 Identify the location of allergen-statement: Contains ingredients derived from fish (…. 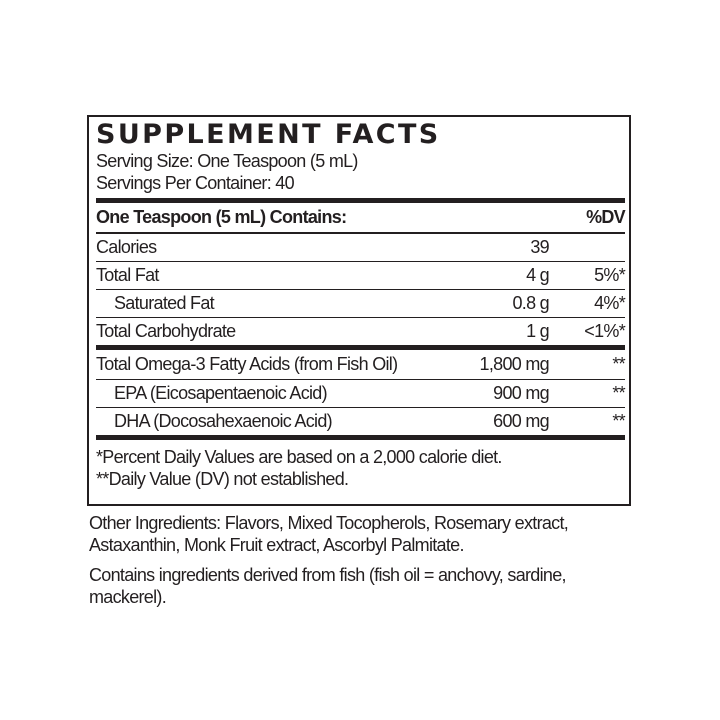
(328, 586).